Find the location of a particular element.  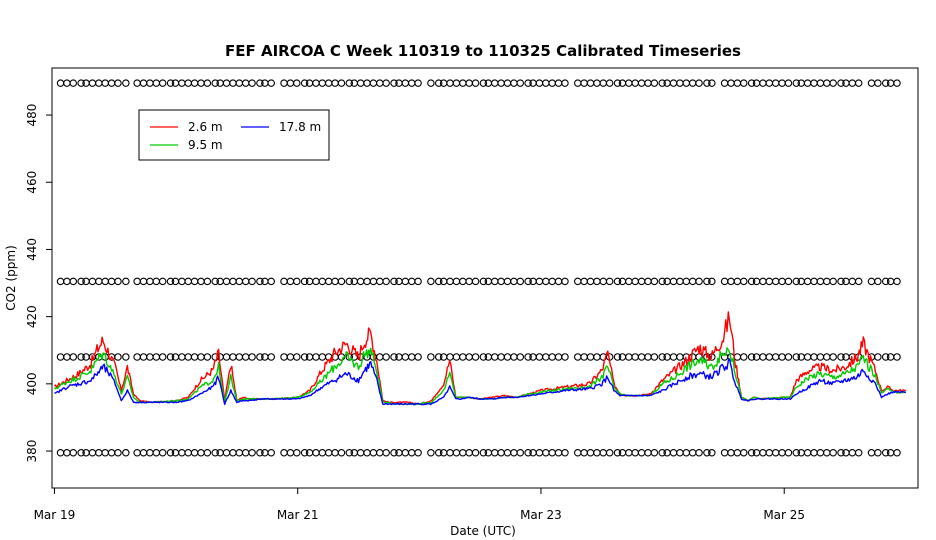

x-tick-label: Mar 23 is located at coordinates (541, 515).